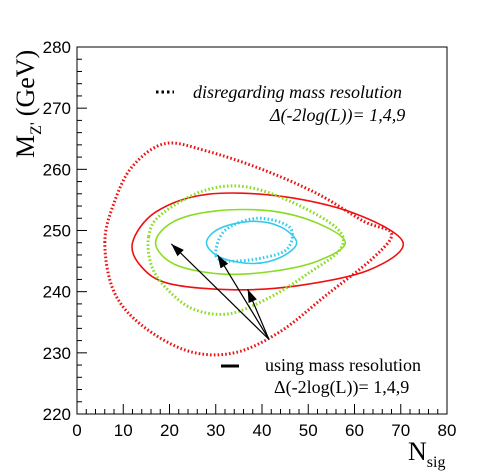 The height and width of the screenshot is (474, 498). I want to click on legend-solid-sub: Δ(-2log(L))= 1,4,9, so click(341, 387).